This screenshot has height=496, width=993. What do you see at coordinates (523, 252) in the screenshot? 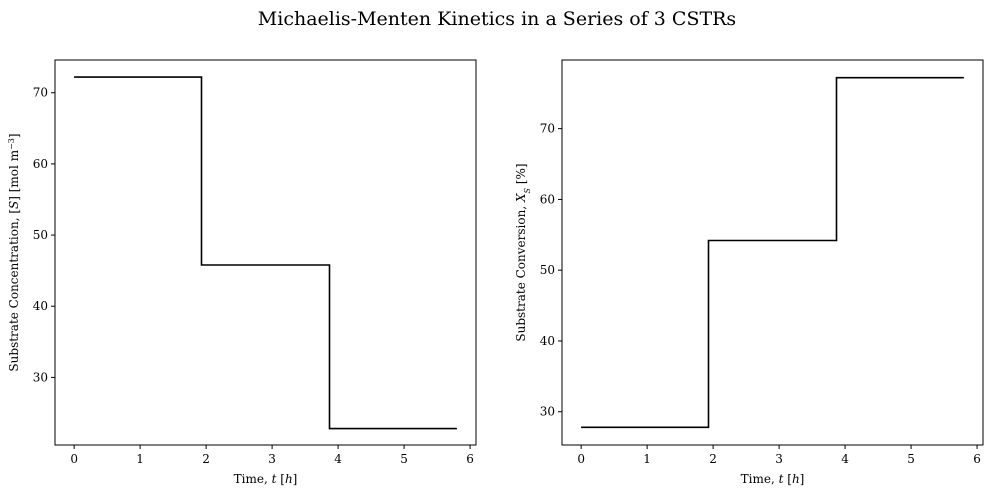
I see `y-axis-label: Substrate Conversion, XS [%]` at bounding box center [523, 252].